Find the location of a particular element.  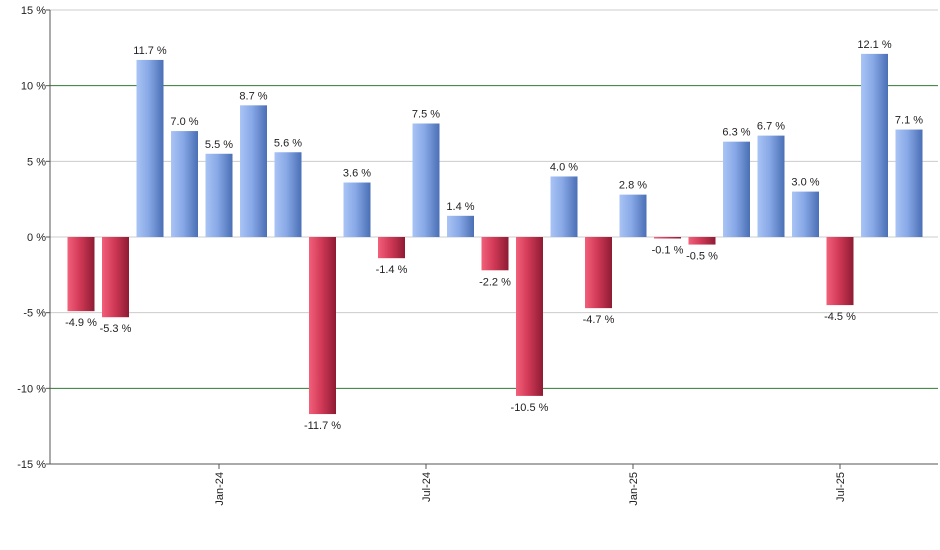

data-label: -4.5 % is located at coordinates (840, 317).